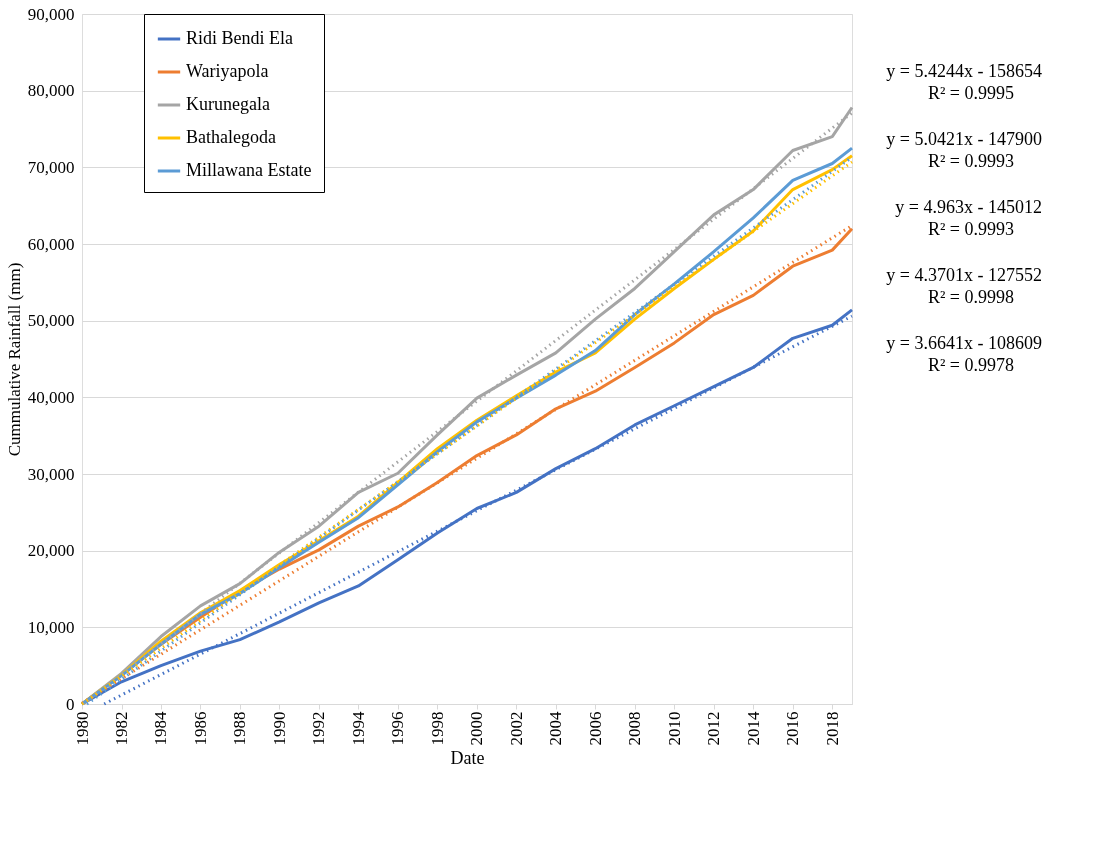  Describe the element at coordinates (595, 728) in the screenshot. I see `x-tick-label: 2006` at that location.